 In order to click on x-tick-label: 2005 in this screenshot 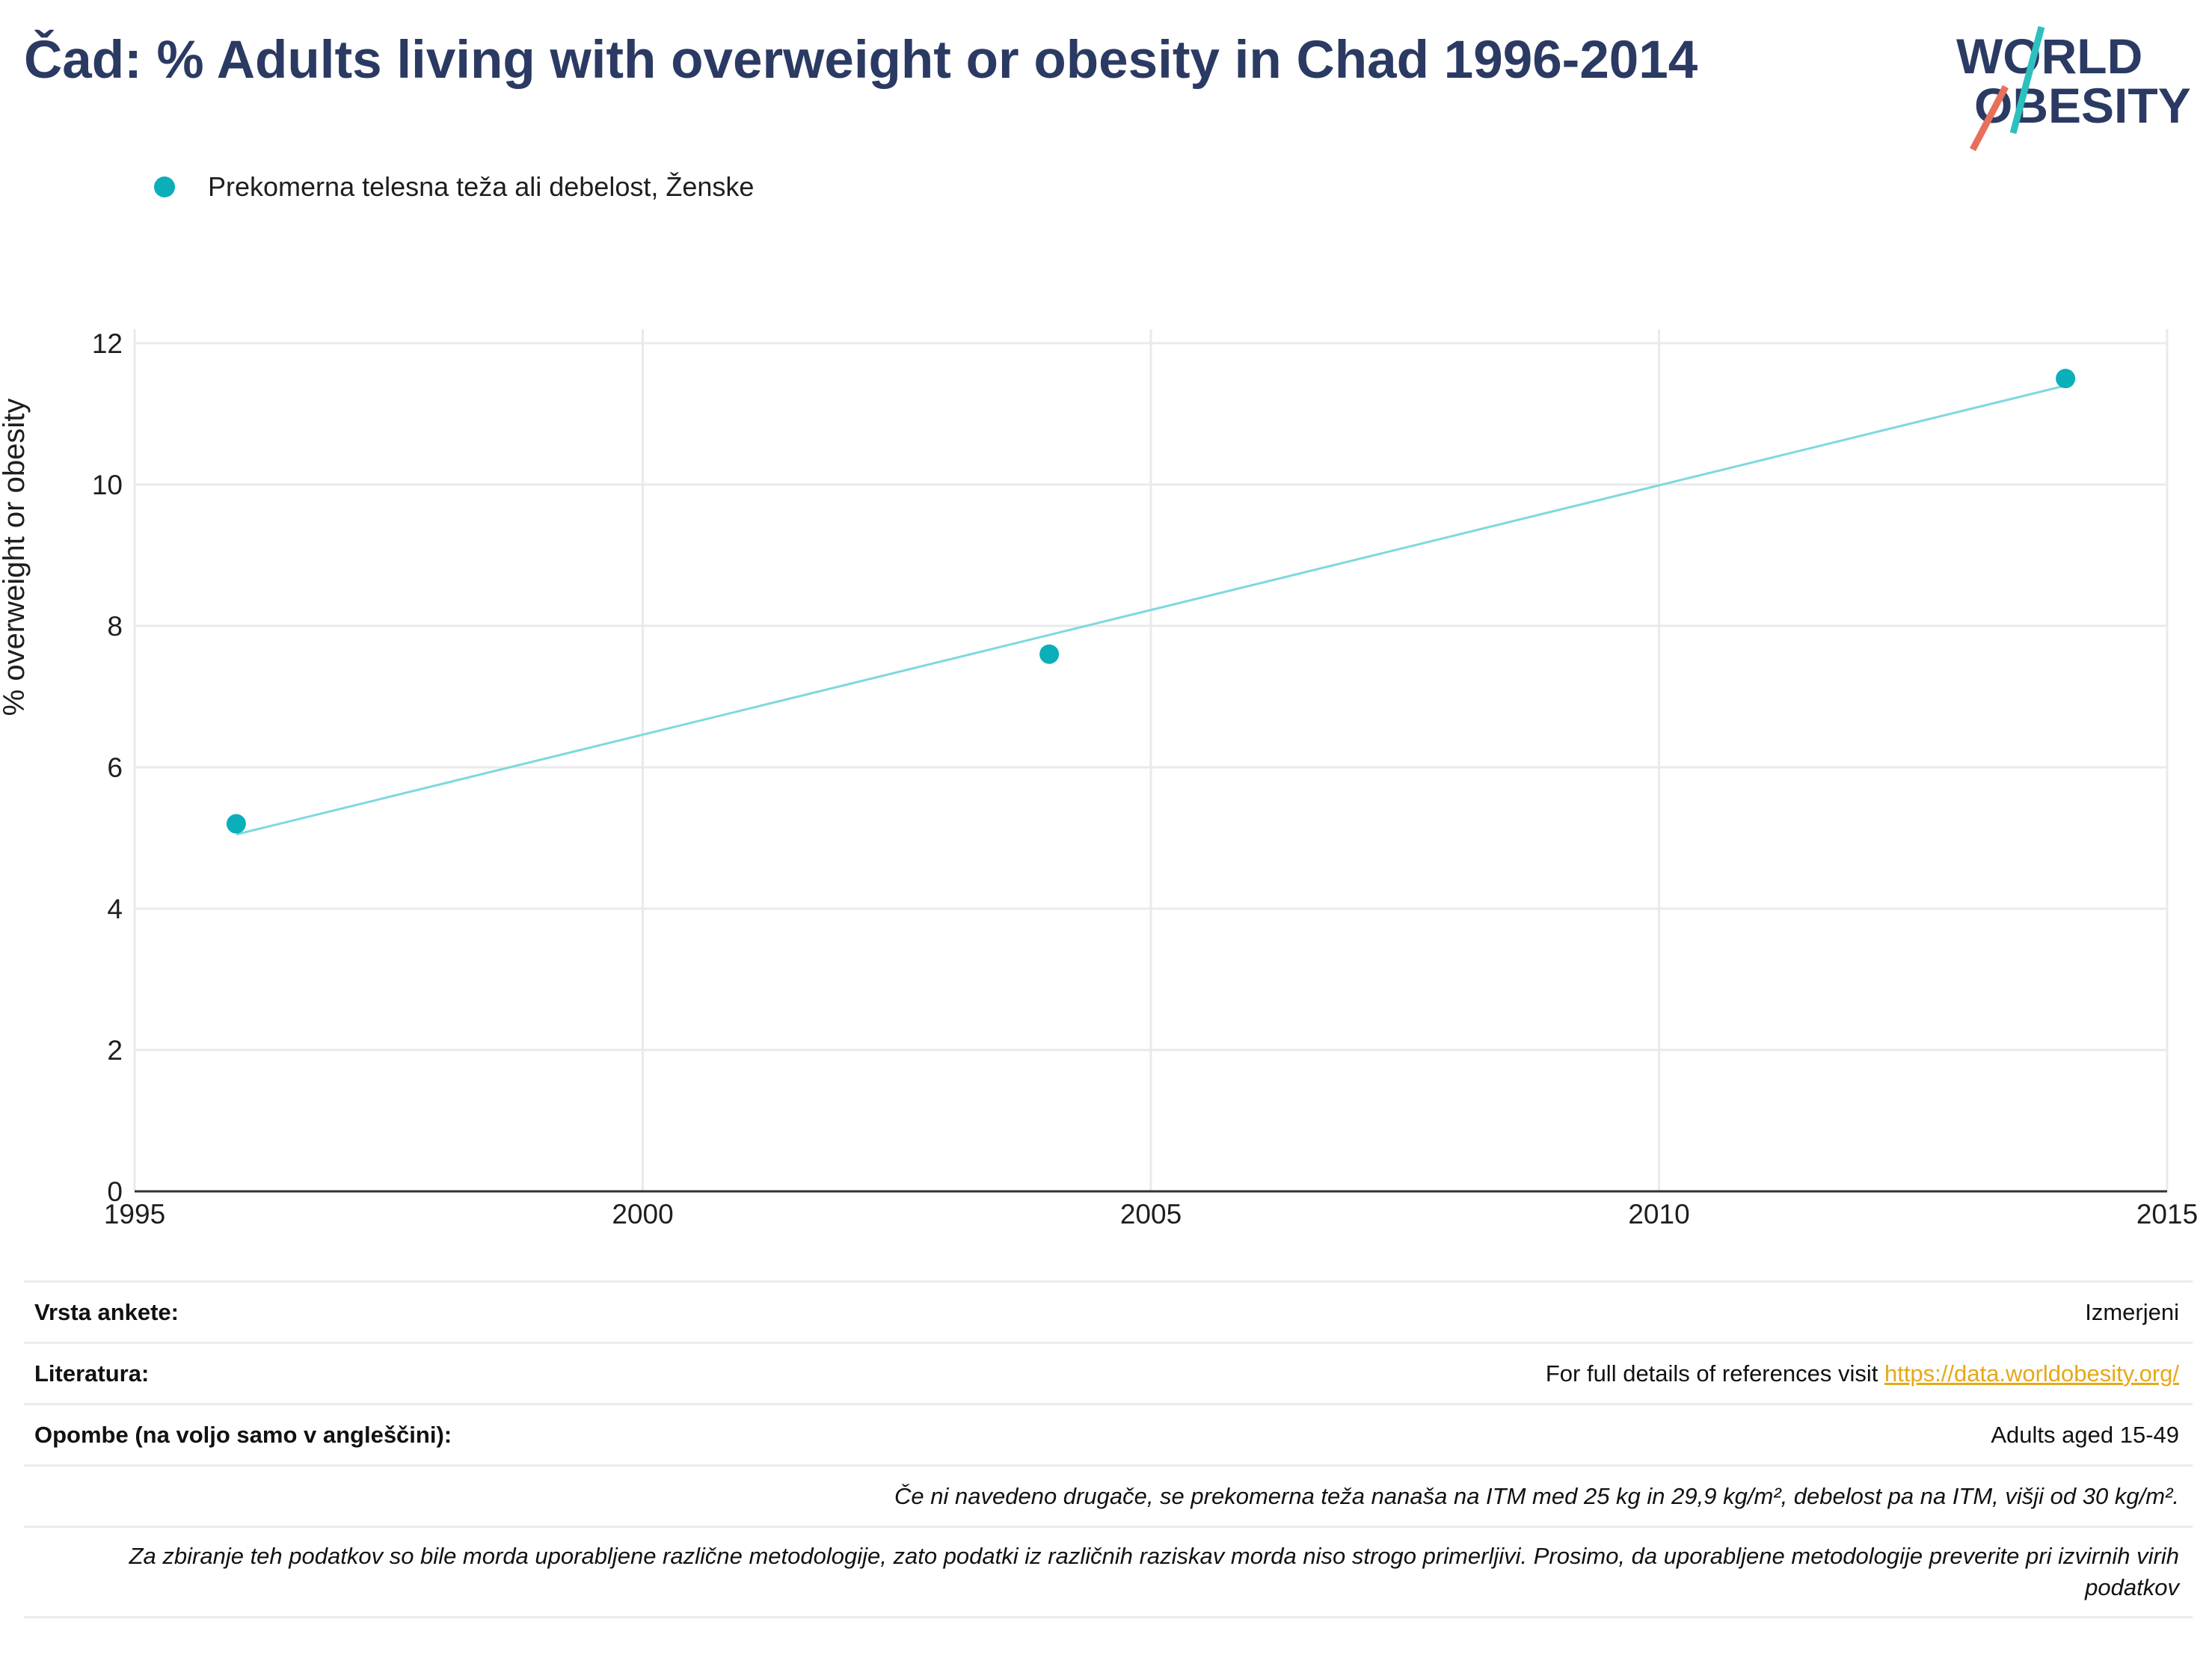, I will do `click(1151, 1214)`.